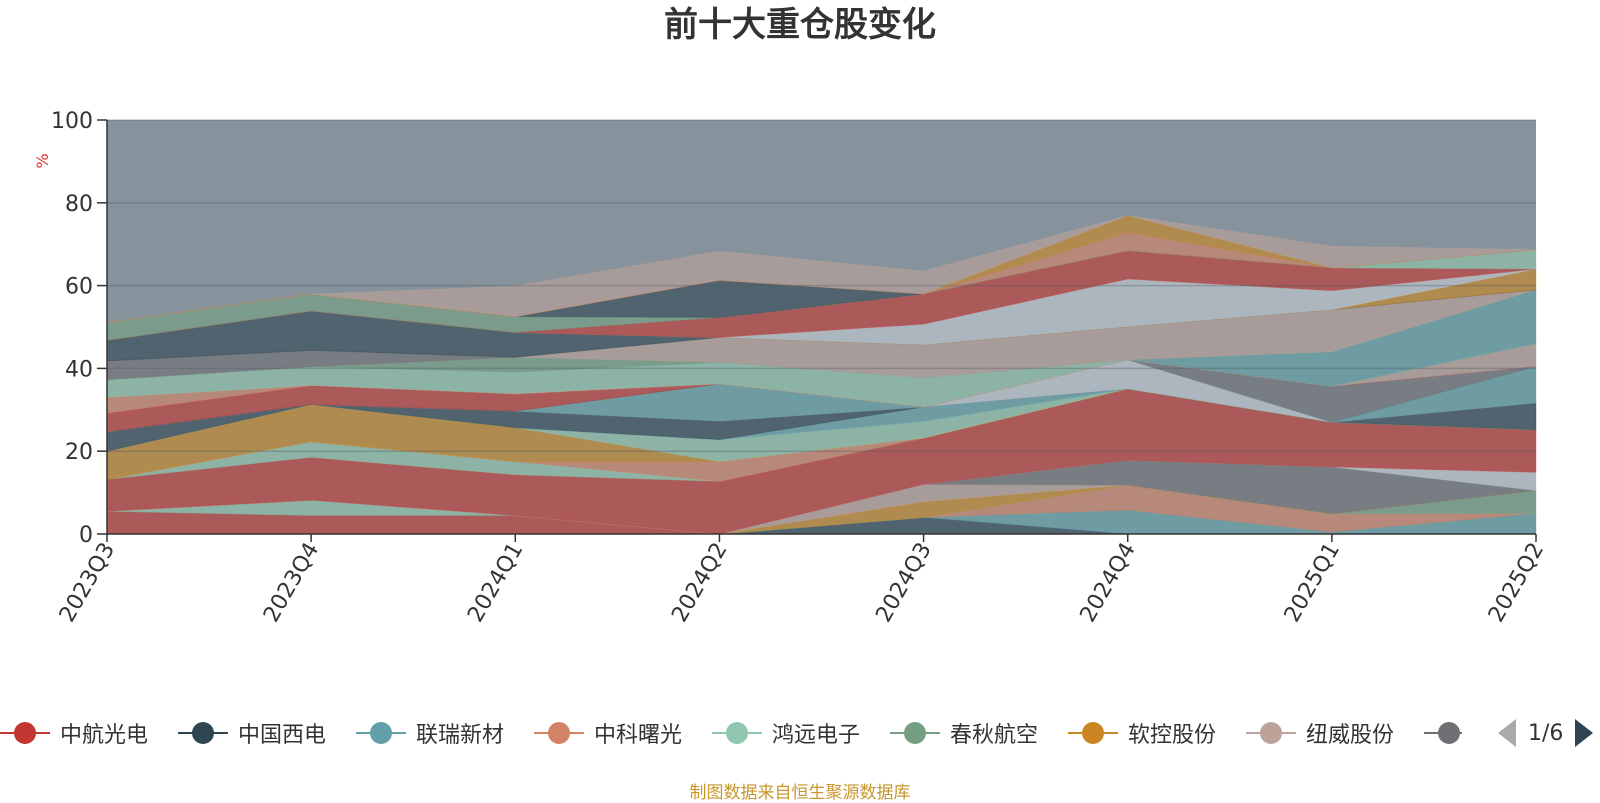  Describe the element at coordinates (291, 583) in the screenshot. I see `x-tick-label: 2023Q4` at that location.